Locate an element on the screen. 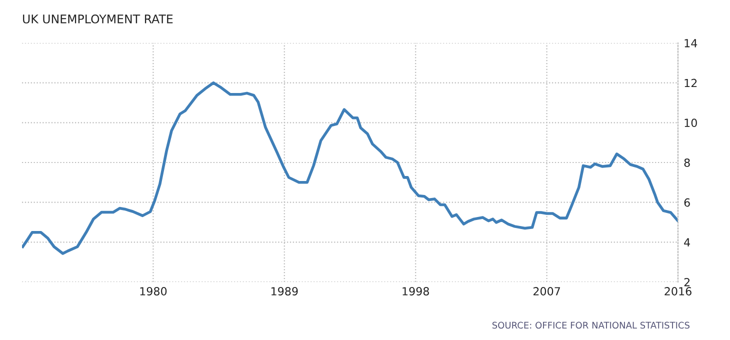  y-tick-label: 6 is located at coordinates (687, 202).